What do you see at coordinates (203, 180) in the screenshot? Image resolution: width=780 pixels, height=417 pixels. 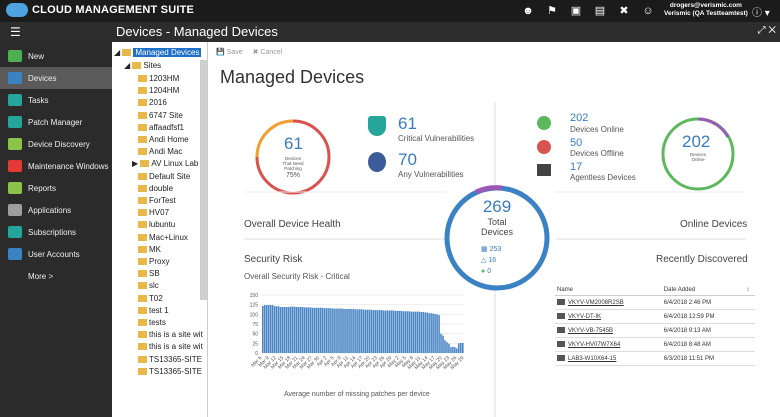 I see `tree-scrollbar` at bounding box center [203, 180].